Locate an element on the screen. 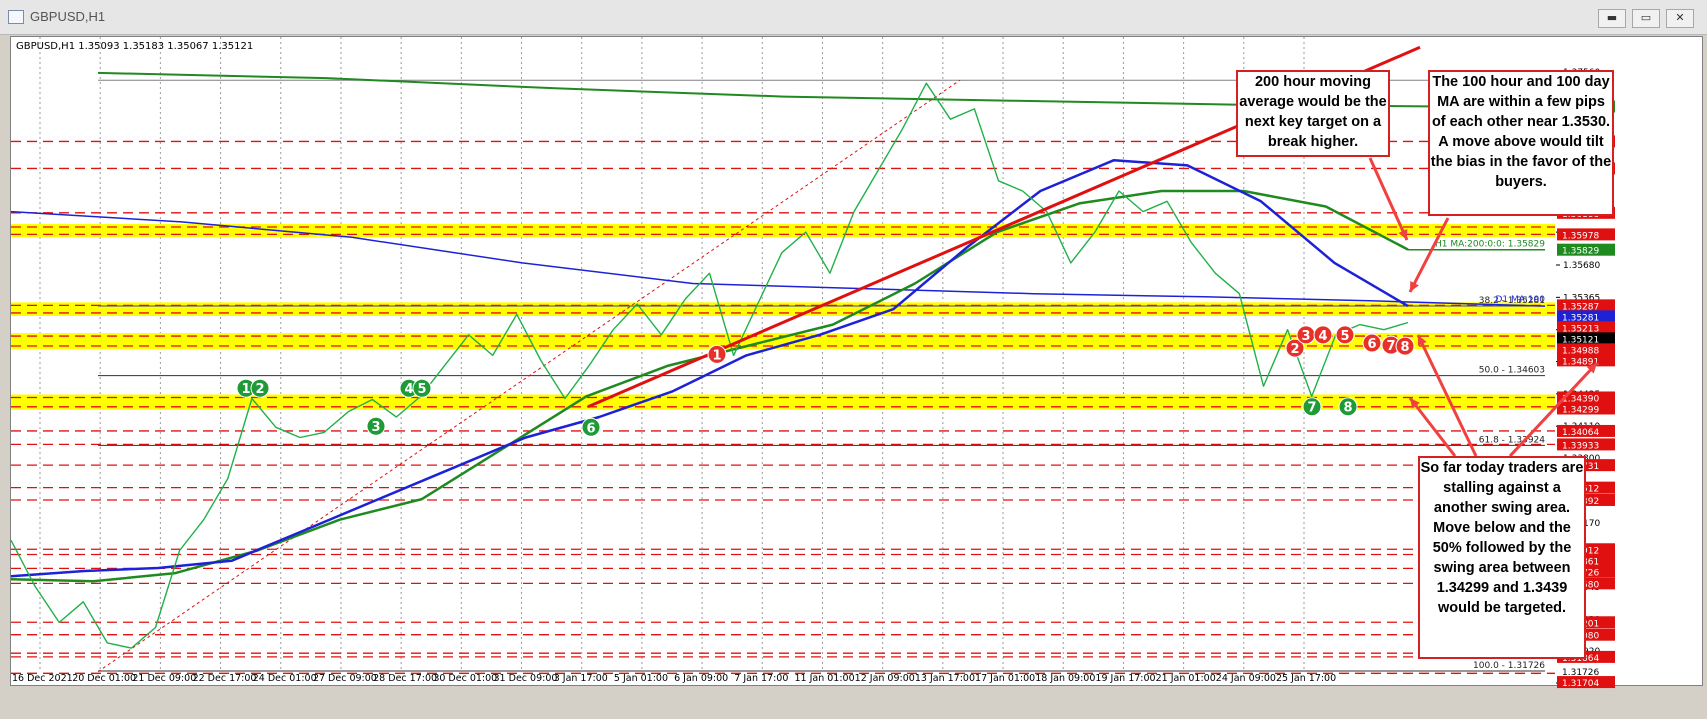 Image resolution: width=1707 pixels, height=719 pixels. marker-label-10: 3 is located at coordinates (375, 427).